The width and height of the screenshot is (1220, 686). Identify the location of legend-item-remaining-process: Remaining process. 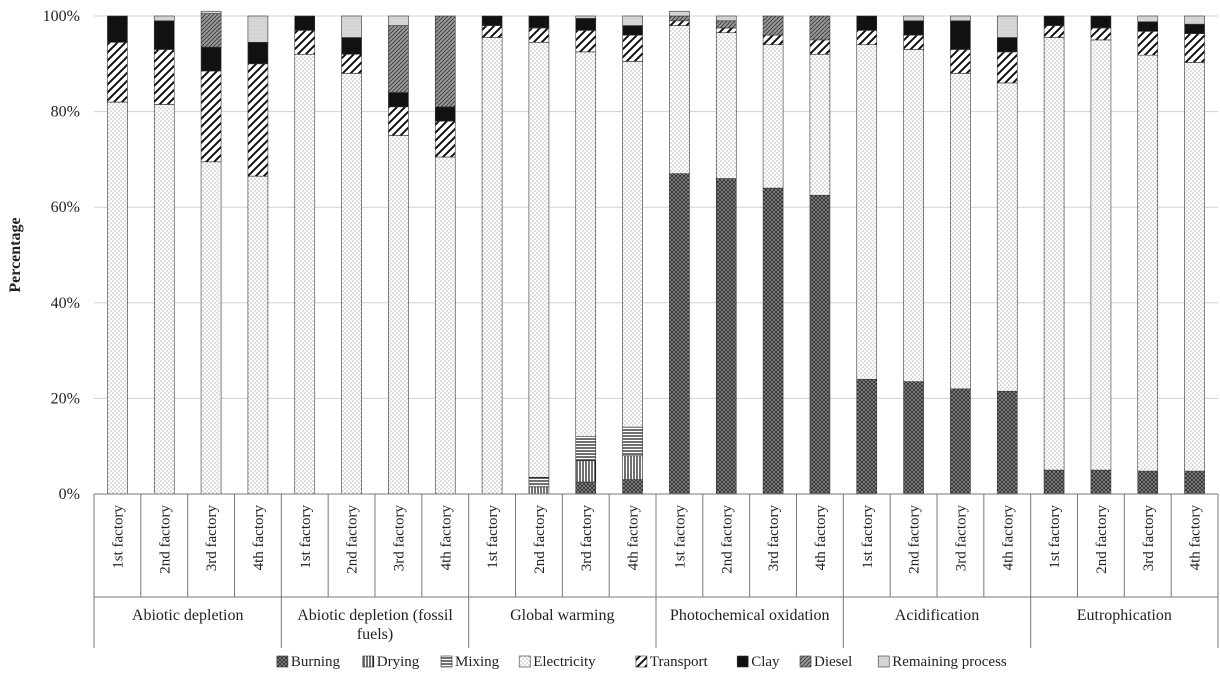
(942, 662).